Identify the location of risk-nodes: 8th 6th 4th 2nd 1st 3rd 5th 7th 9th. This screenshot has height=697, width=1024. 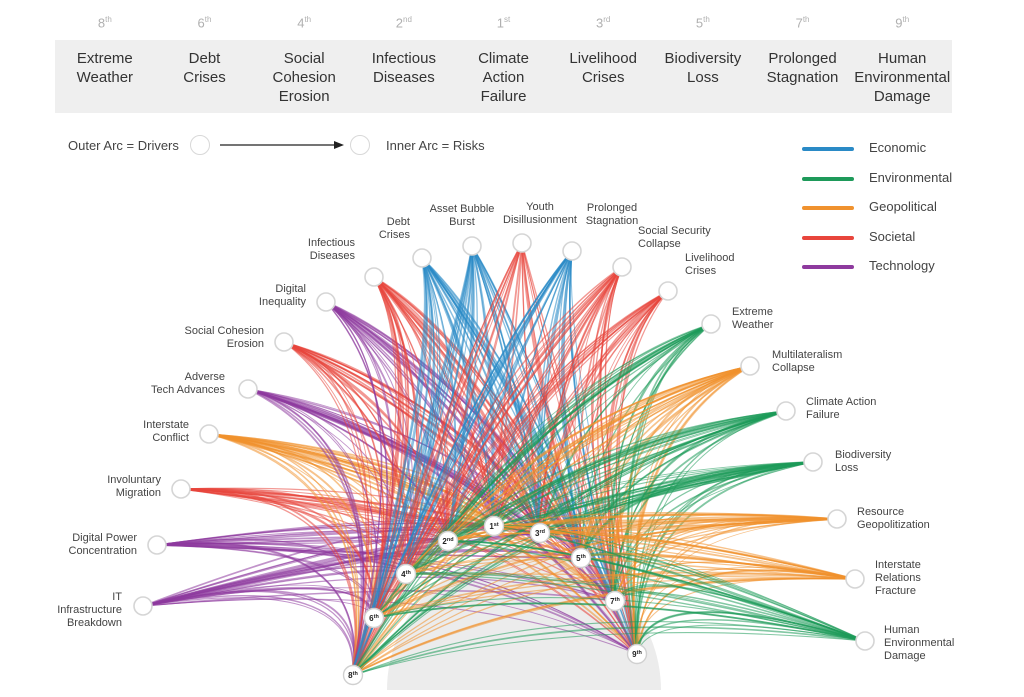
(495, 600).